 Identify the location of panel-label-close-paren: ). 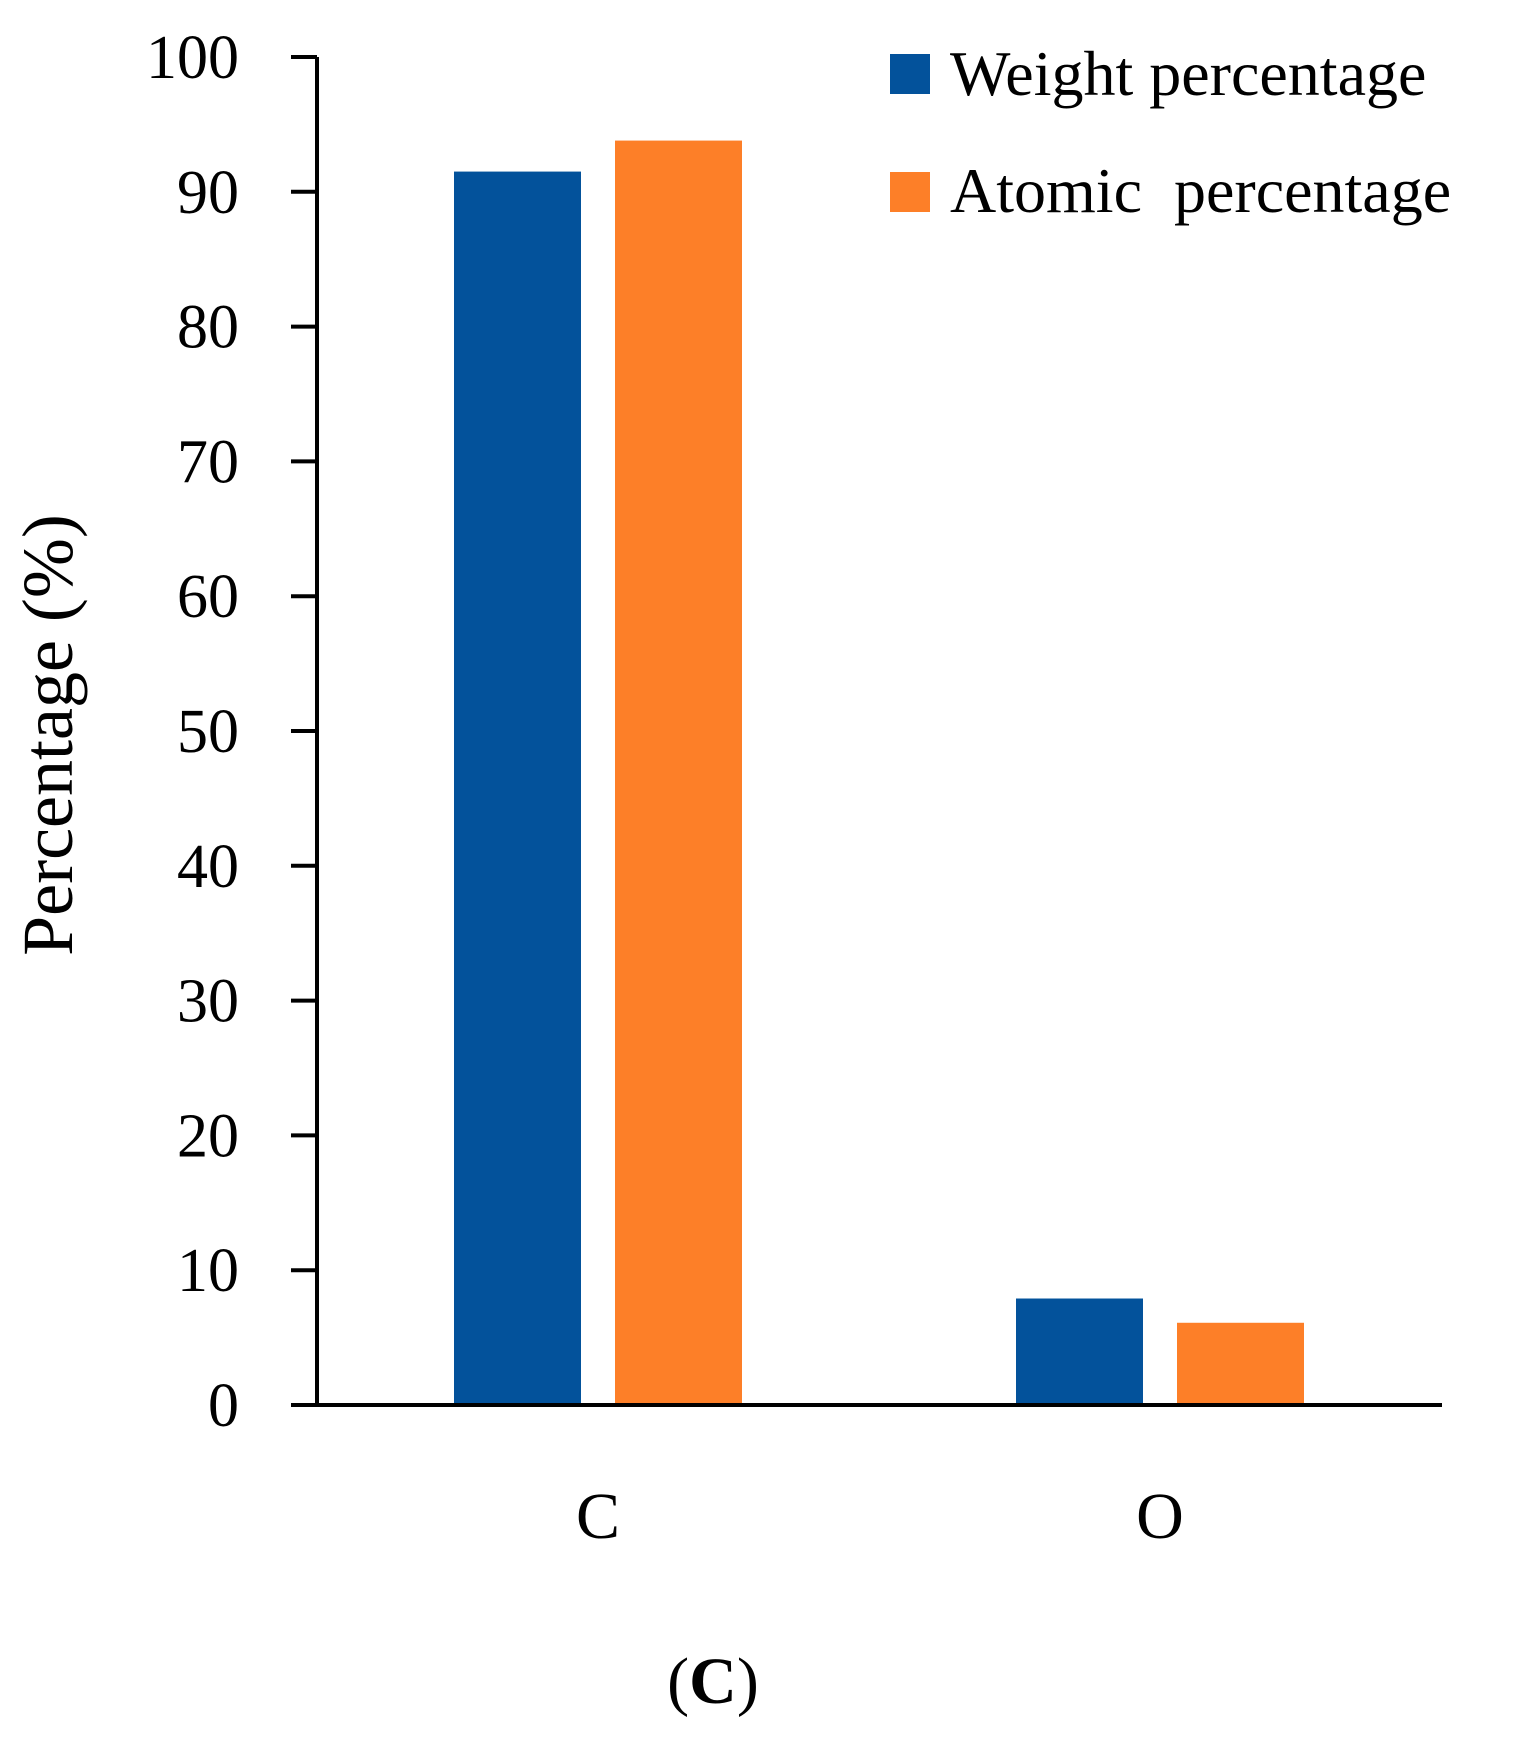
(748, 1681).